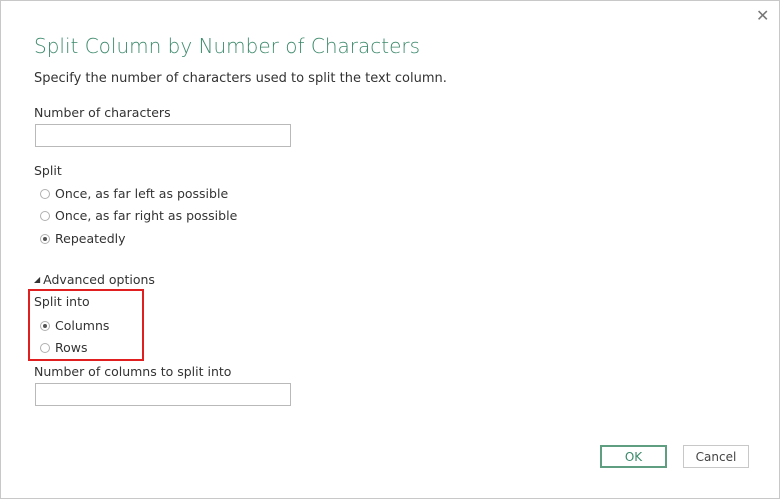  Describe the element at coordinates (146, 215) in the screenshot. I see `radio-label: Once, as far right as possible` at that location.